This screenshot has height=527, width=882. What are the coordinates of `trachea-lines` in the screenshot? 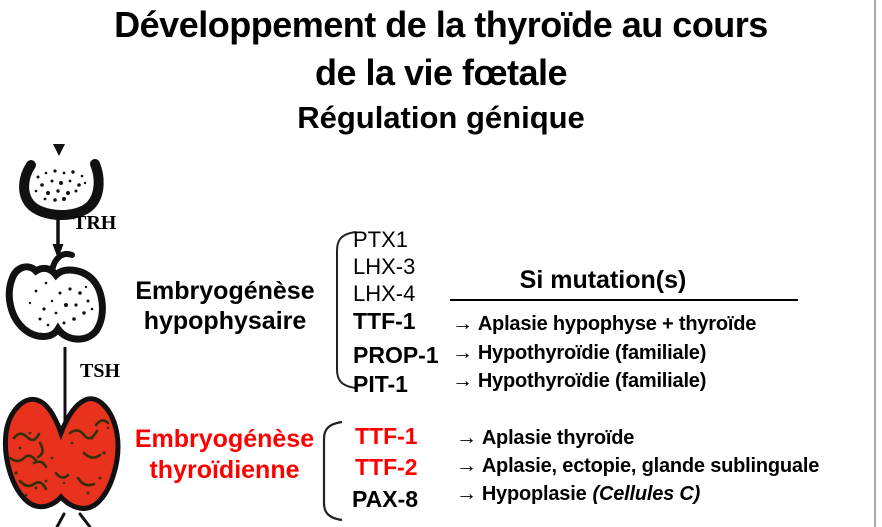 It's located at (73, 519).